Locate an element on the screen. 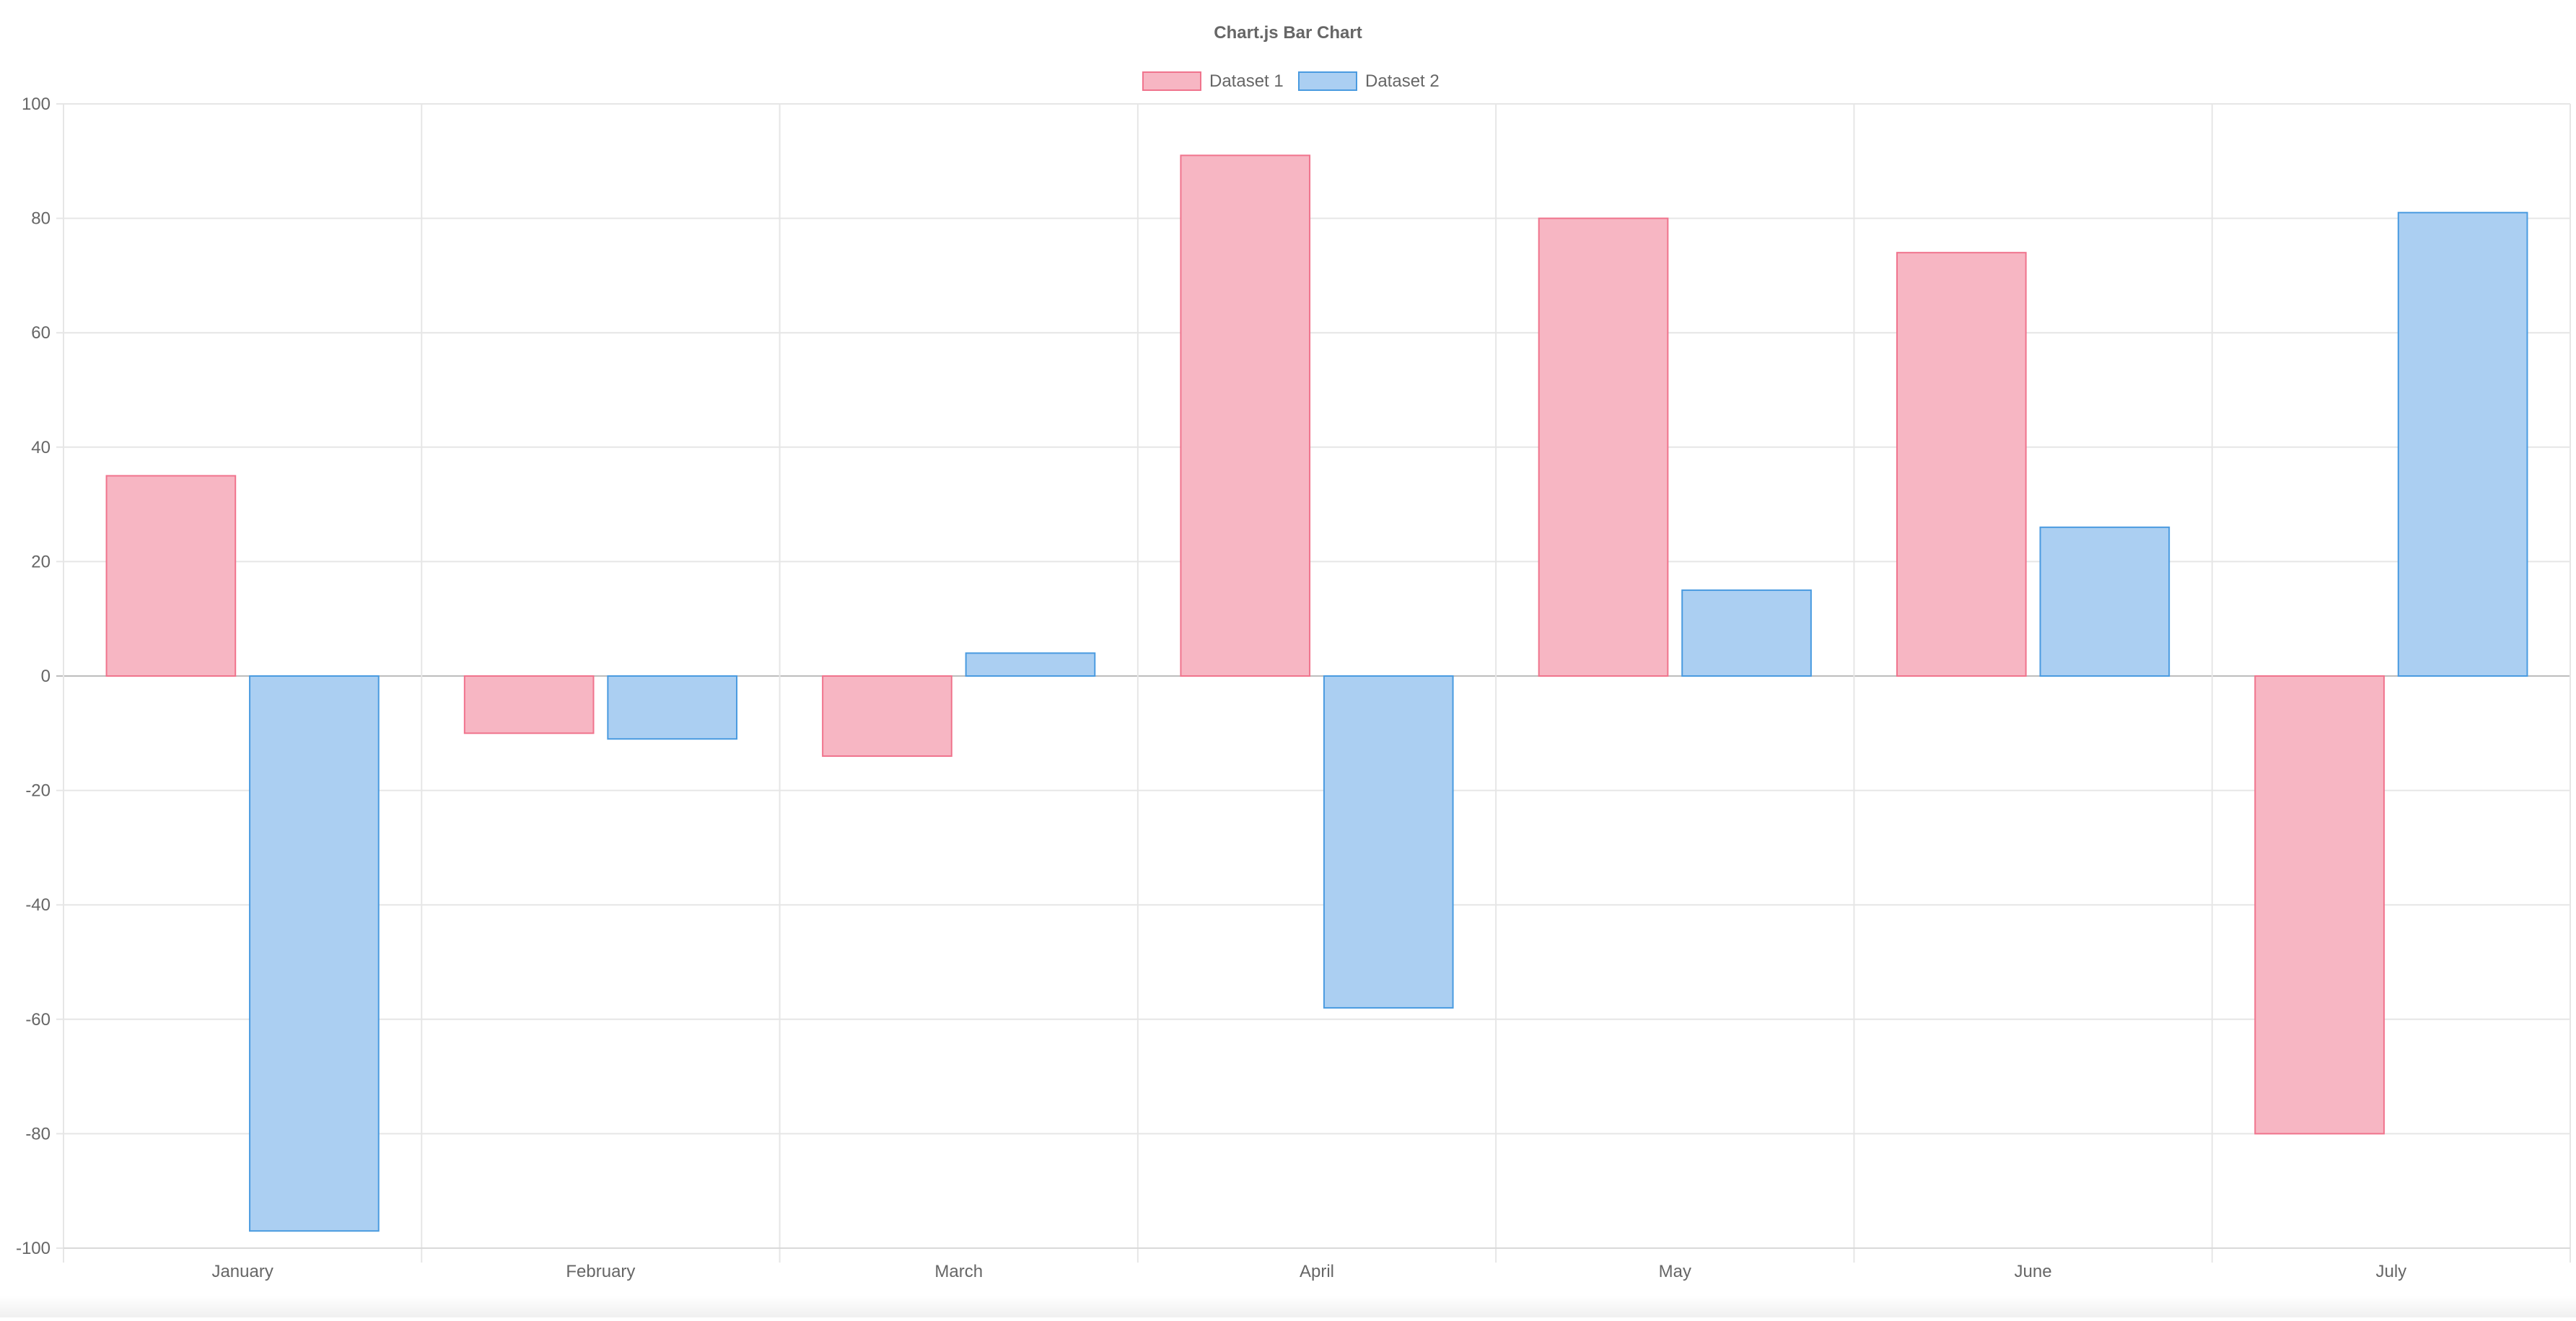  bar-dataset-2-may is located at coordinates (1746, 633).